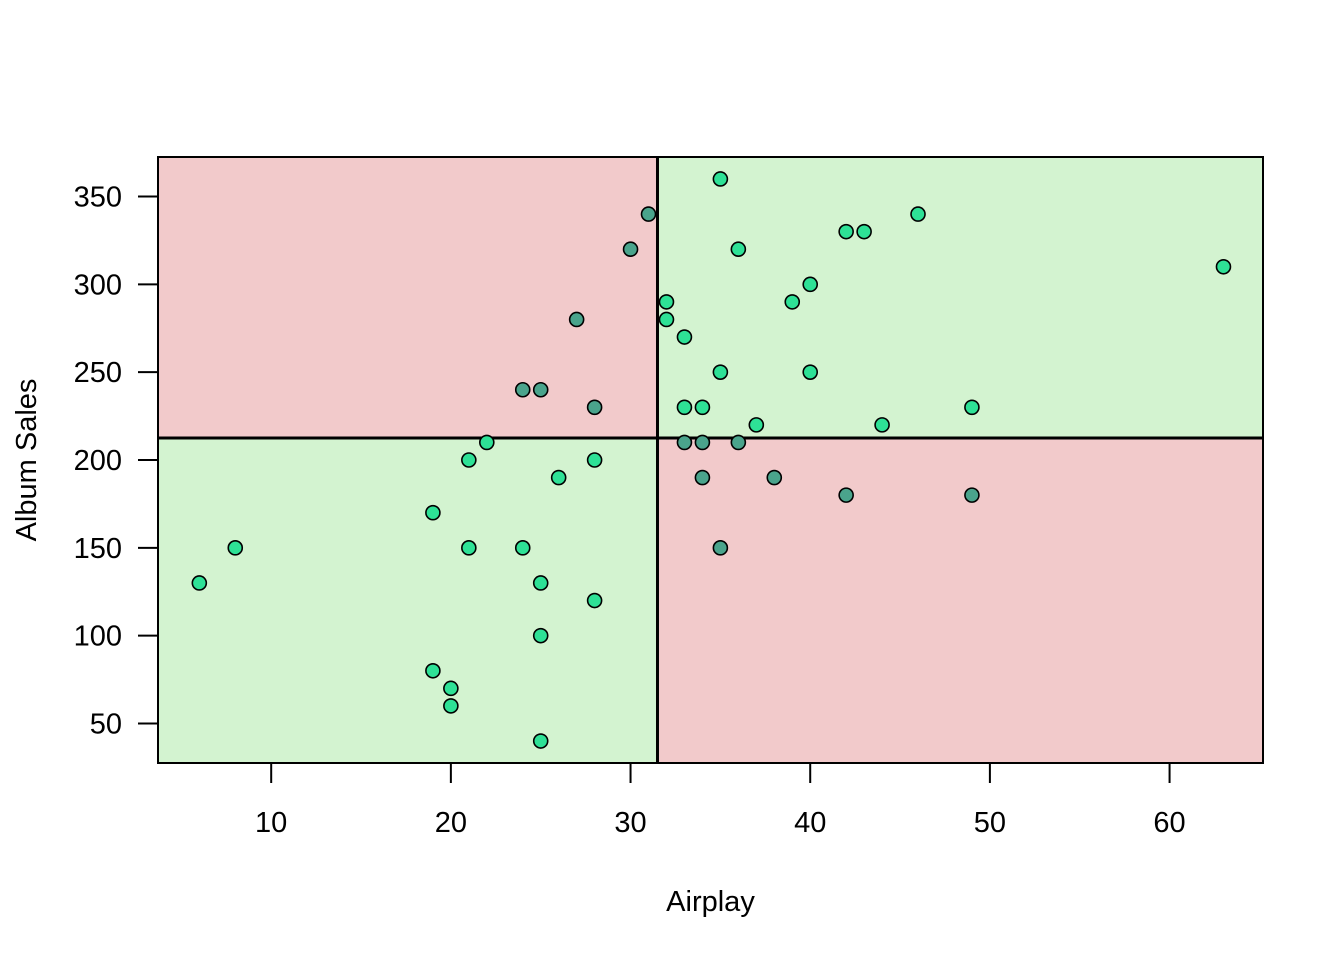  What do you see at coordinates (810, 823) in the screenshot?
I see `x-tick-label: 40` at bounding box center [810, 823].